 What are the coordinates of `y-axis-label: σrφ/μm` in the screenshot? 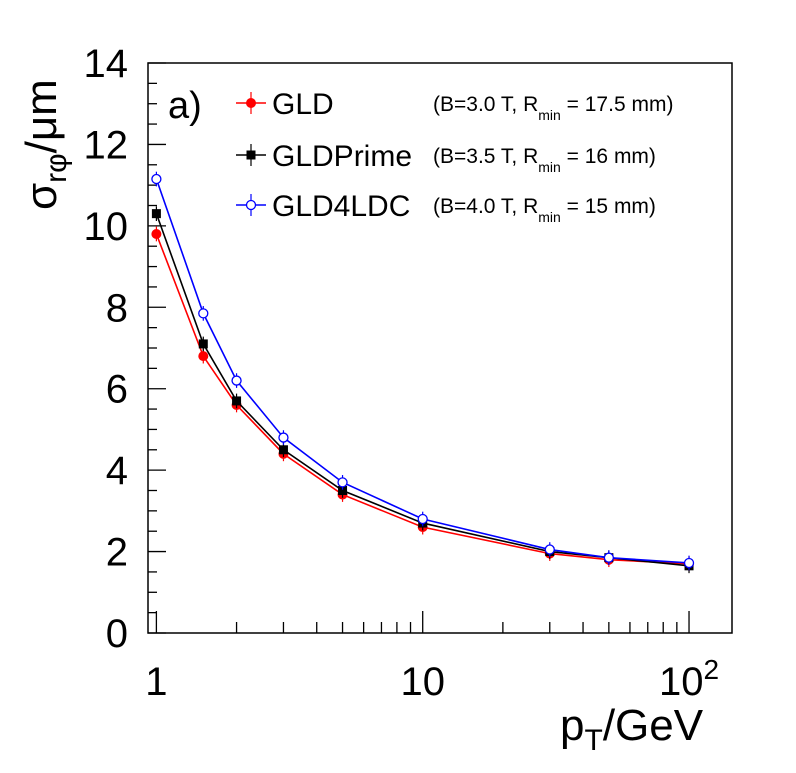 It's located at (45, 144).